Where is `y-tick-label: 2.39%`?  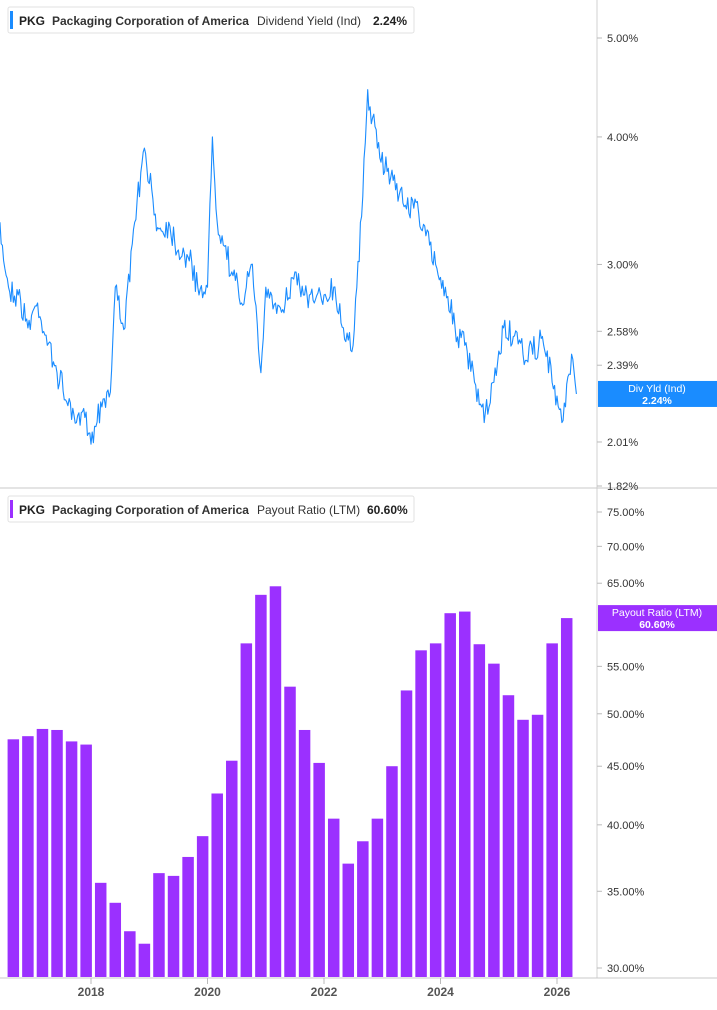
y-tick-label: 2.39% is located at coordinates (622, 366).